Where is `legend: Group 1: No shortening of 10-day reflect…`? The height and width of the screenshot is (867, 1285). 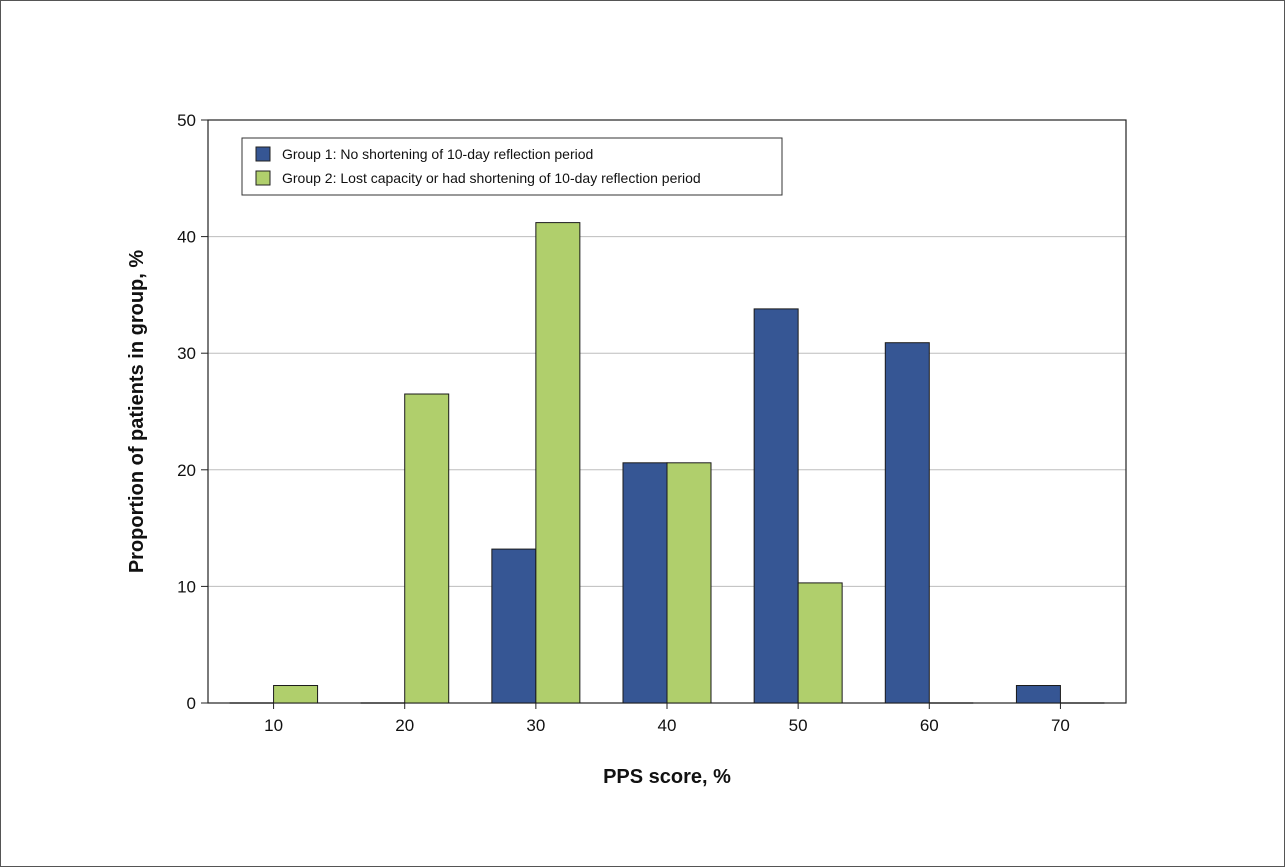 legend: Group 1: No shortening of 10-day reflect… is located at coordinates (512, 166).